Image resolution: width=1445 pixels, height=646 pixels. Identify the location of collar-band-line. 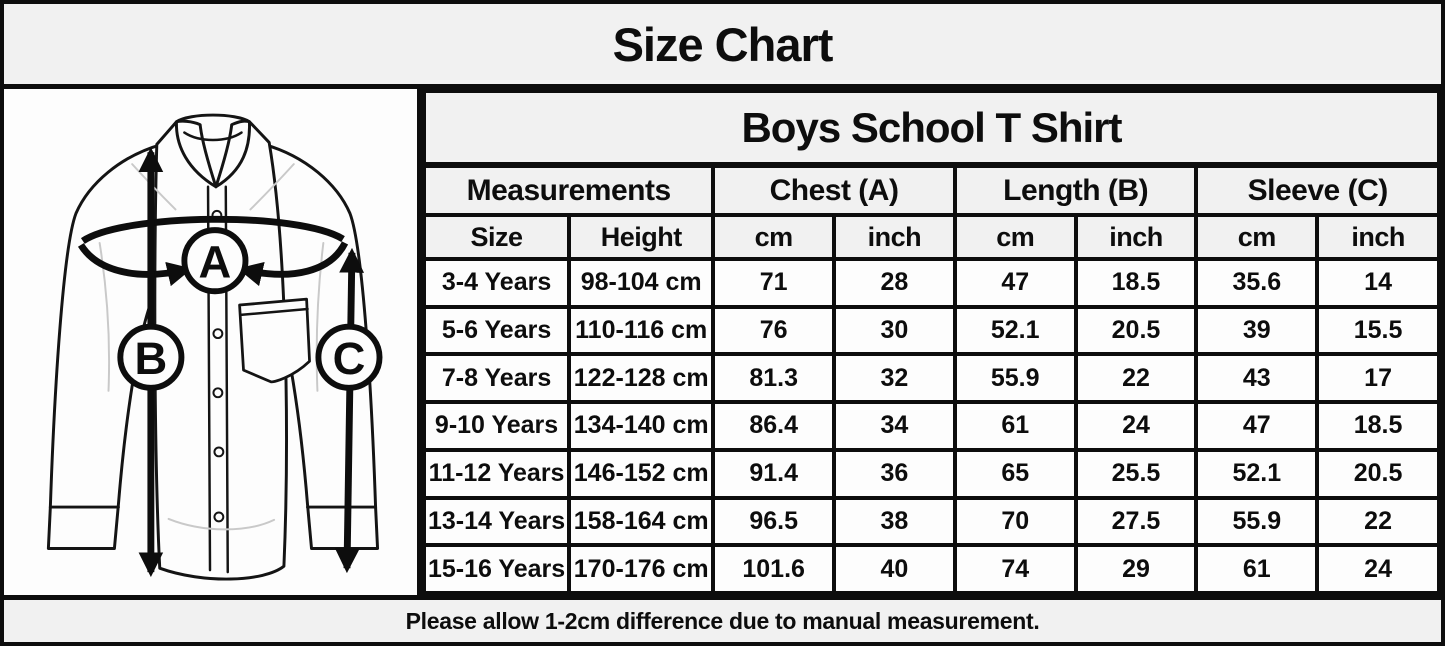
(213, 136).